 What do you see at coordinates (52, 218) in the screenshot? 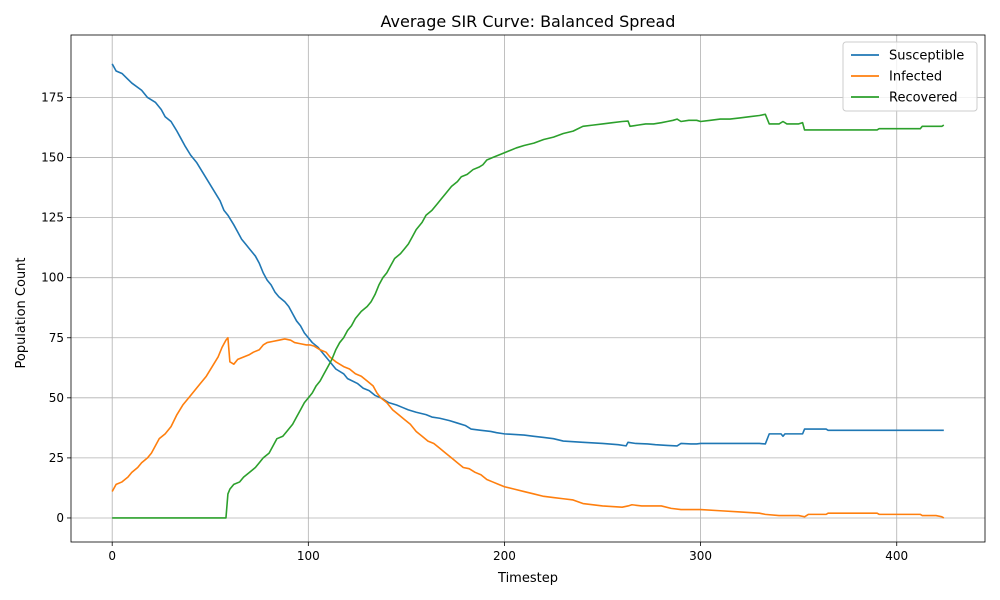
I see `y-tick-label: 125` at bounding box center [52, 218].